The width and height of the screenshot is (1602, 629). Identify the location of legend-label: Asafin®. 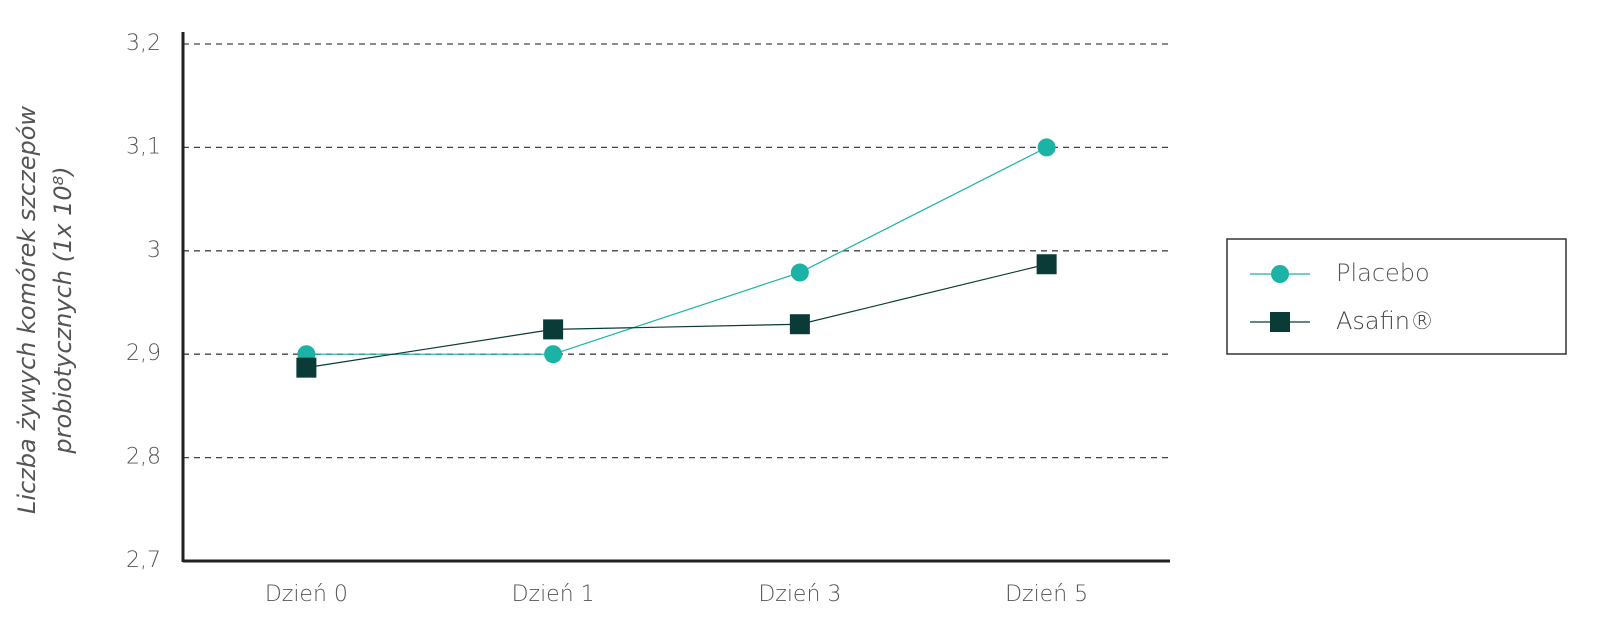
(1385, 321).